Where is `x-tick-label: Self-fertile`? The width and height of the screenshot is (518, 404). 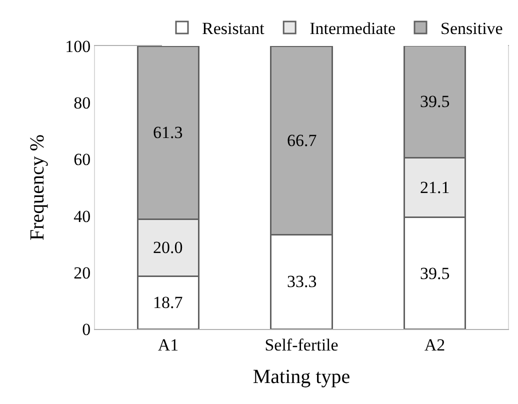
x-tick-label: Self-fertile is located at coordinates (301, 344).